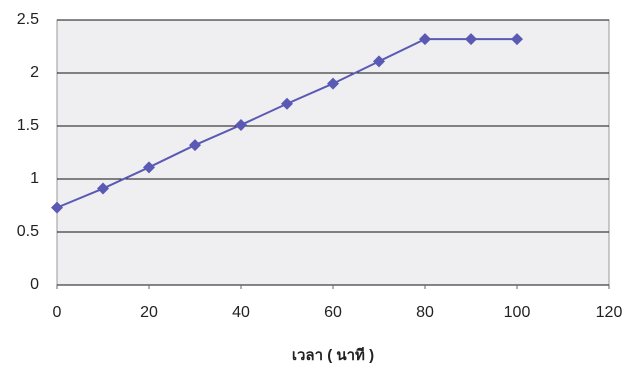  I want to click on y-tick-label: 2, so click(34, 72).